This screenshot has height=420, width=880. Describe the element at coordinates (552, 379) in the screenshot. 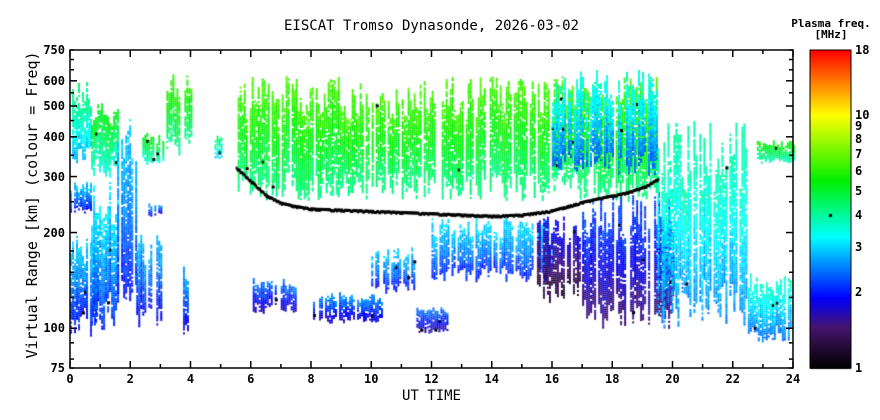

I see `x-tick-label: 16` at that location.